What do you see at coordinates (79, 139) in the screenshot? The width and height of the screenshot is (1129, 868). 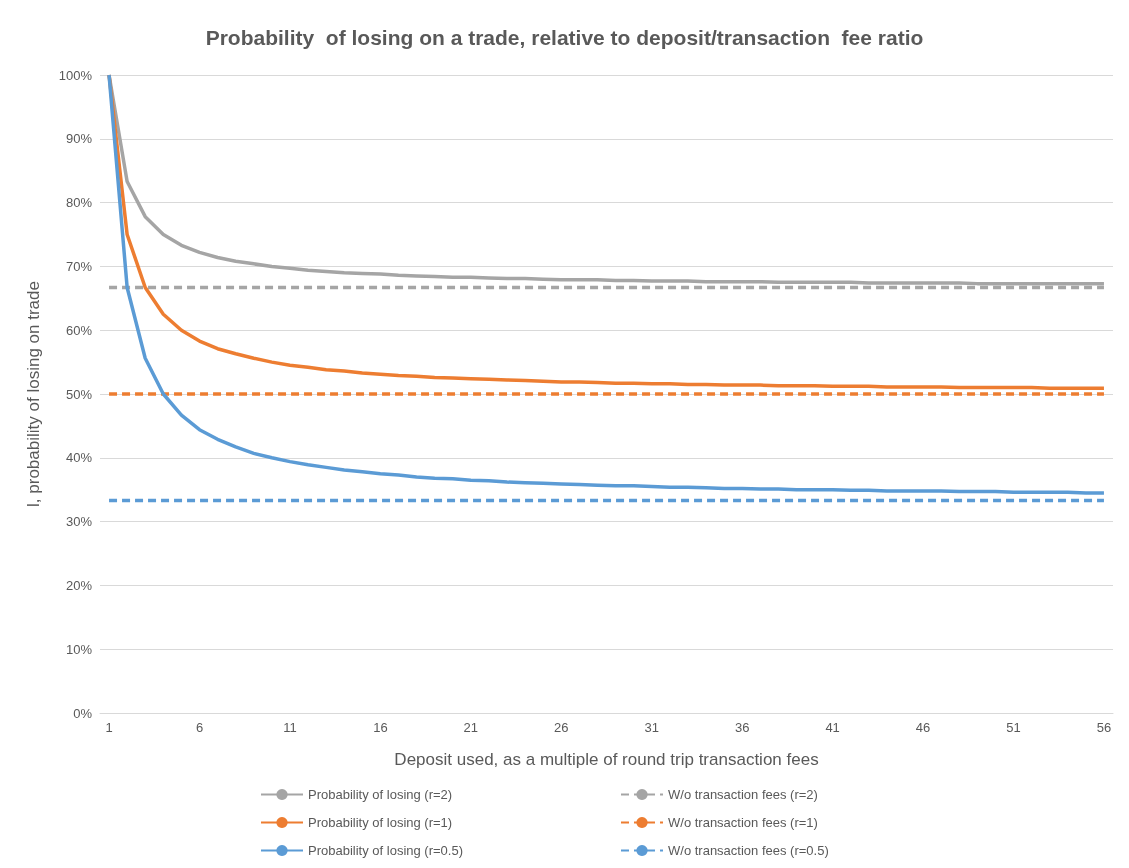 I see `y-tick-label: 90%` at bounding box center [79, 139].